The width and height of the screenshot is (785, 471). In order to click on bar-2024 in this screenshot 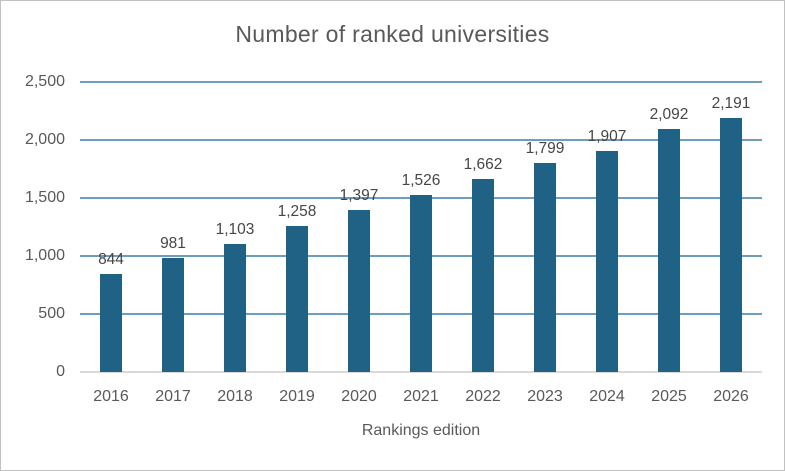, I will do `click(607, 261)`.